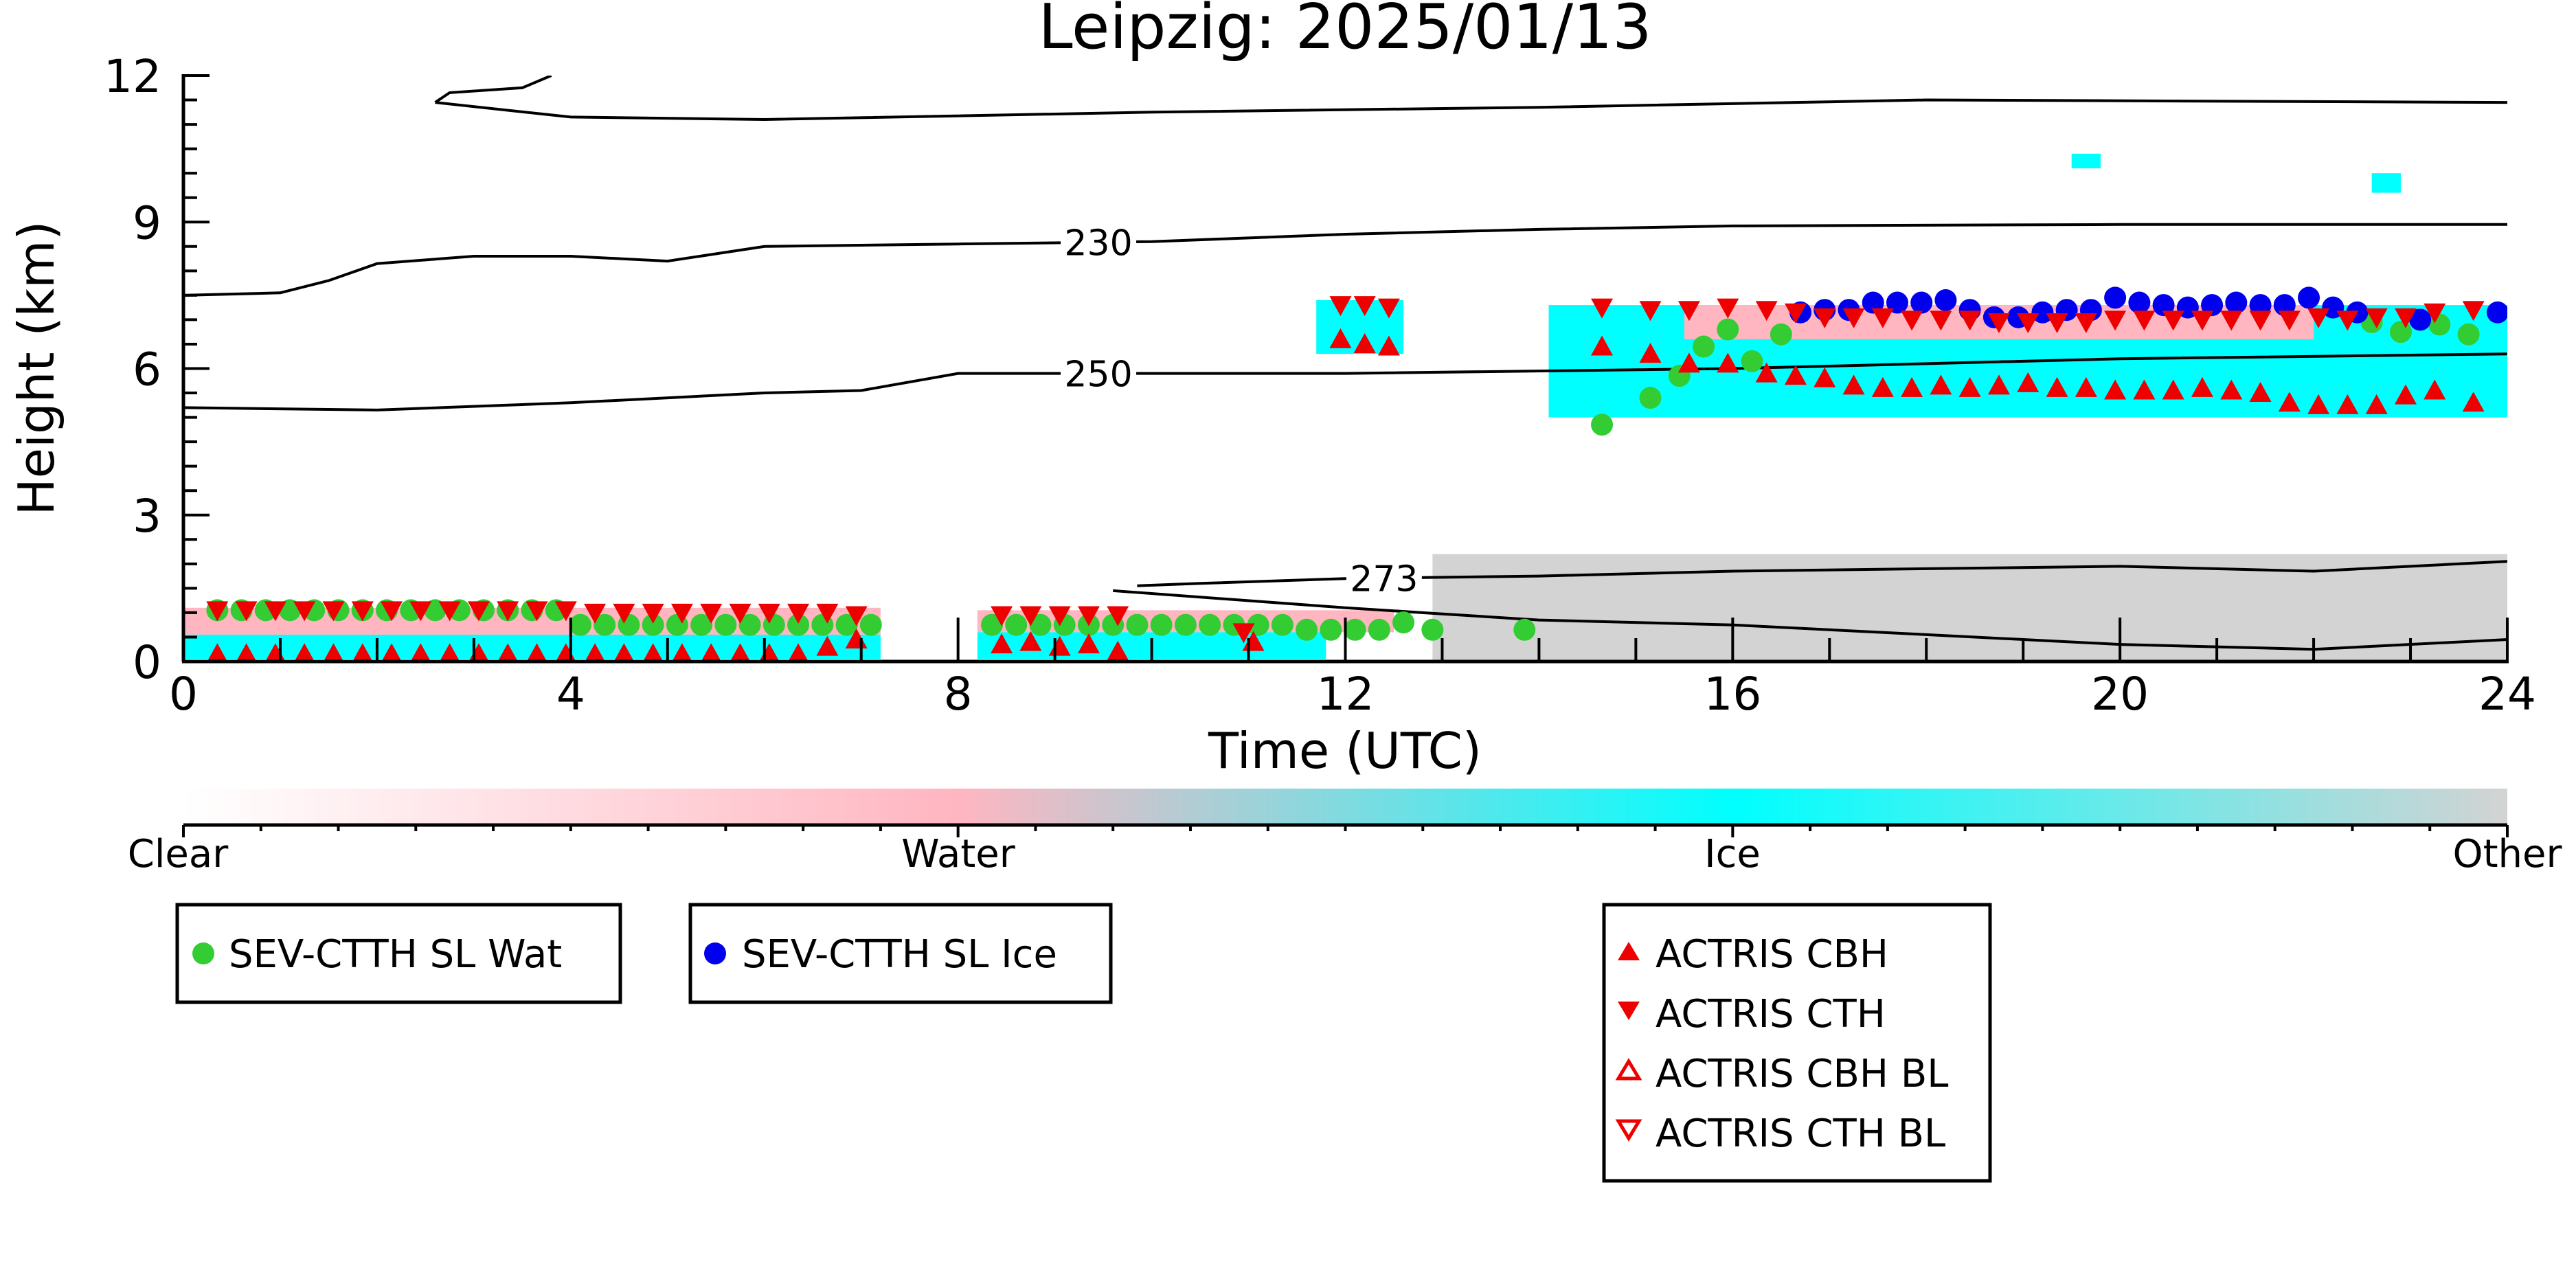 Image resolution: width=2576 pixels, height=1288 pixels. I want to click on isotherm-label: 273, so click(1384, 579).